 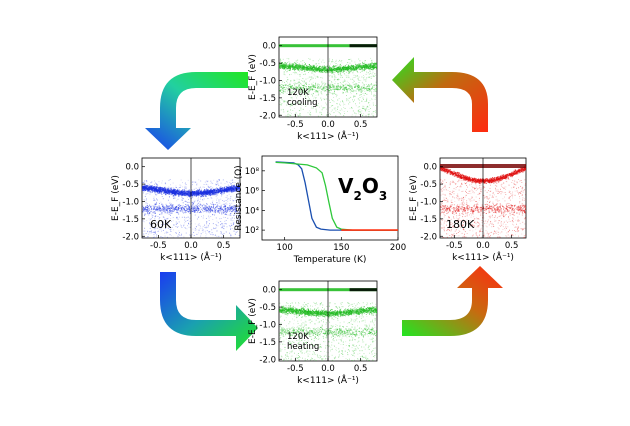 I want to click on chart-ylabel: Resistance (Ω), so click(x=239, y=197).